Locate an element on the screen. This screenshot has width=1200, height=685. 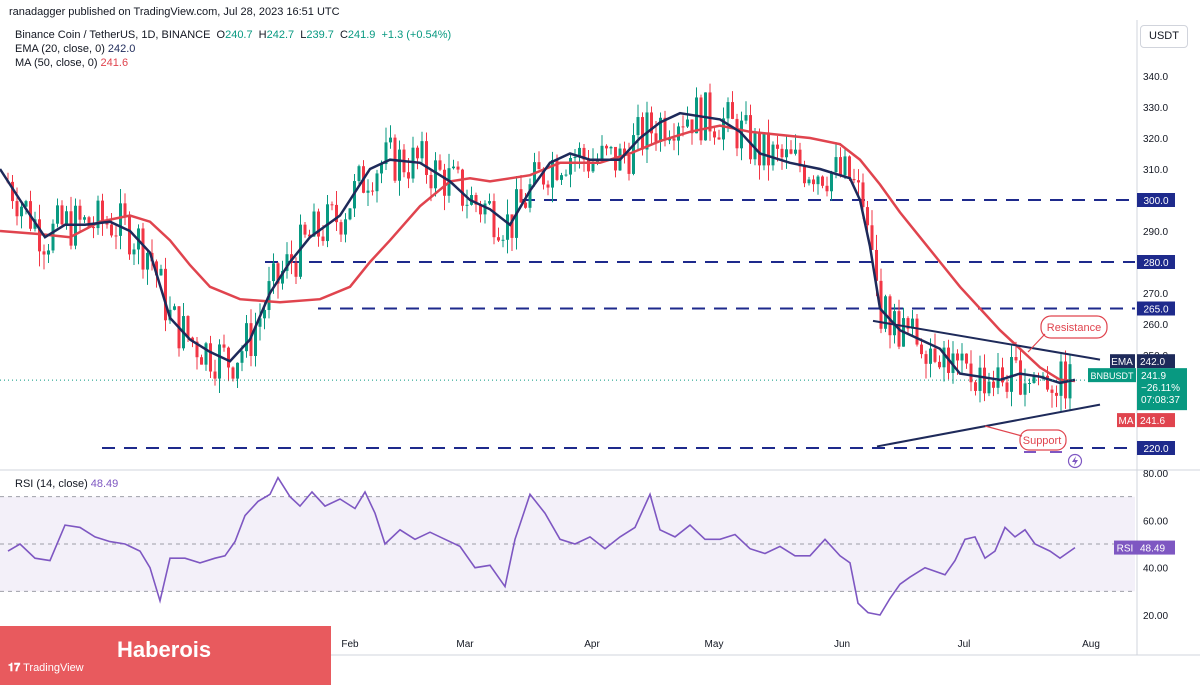
ma-tag-box is located at coordinates (1126, 420).